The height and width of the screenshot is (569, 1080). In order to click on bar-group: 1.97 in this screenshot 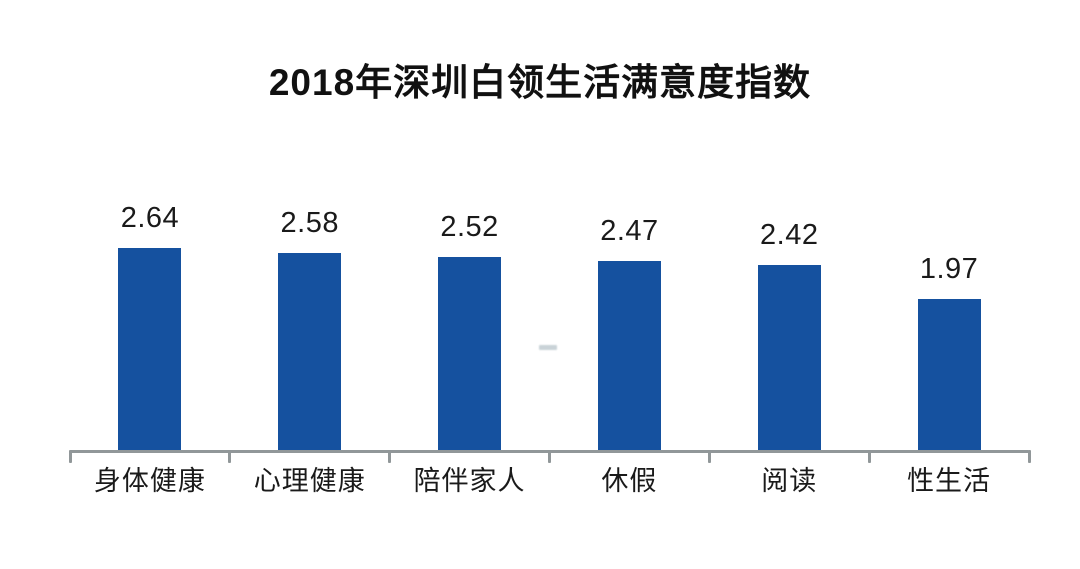, I will do `click(949, 351)`.